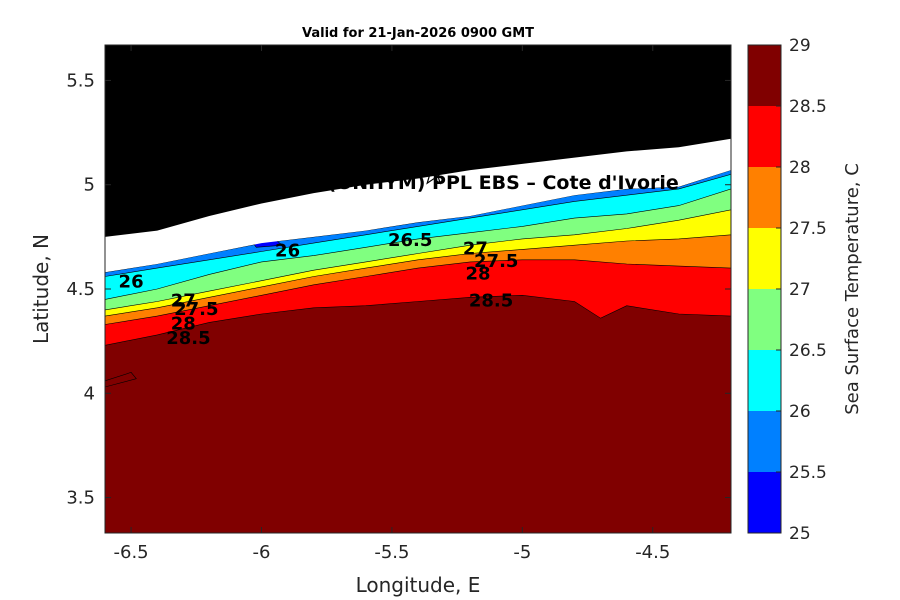  What do you see at coordinates (89, 185) in the screenshot?
I see `y-tick-label: 5` at bounding box center [89, 185].